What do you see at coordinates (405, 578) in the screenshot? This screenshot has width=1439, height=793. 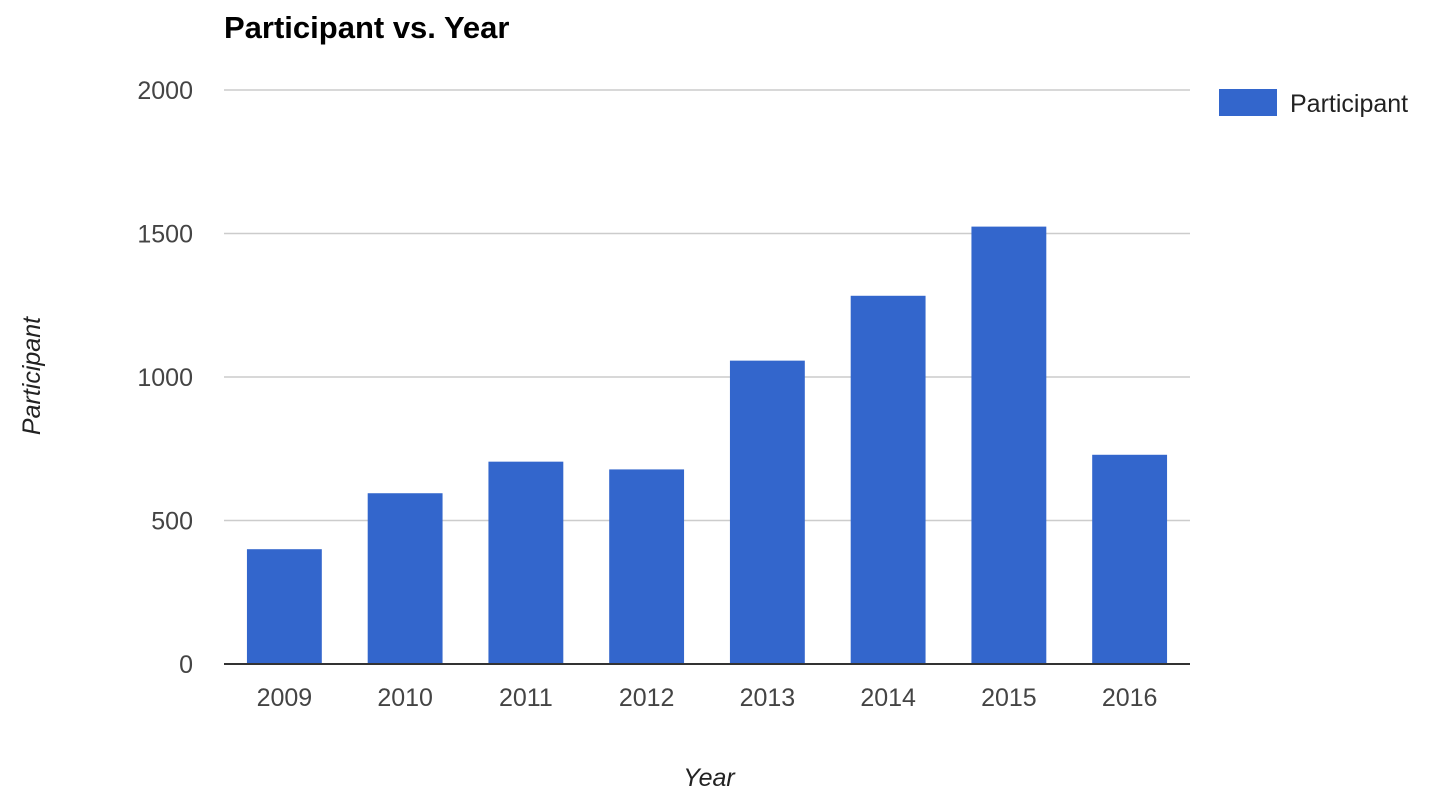 I see `bar-2010` at bounding box center [405, 578].